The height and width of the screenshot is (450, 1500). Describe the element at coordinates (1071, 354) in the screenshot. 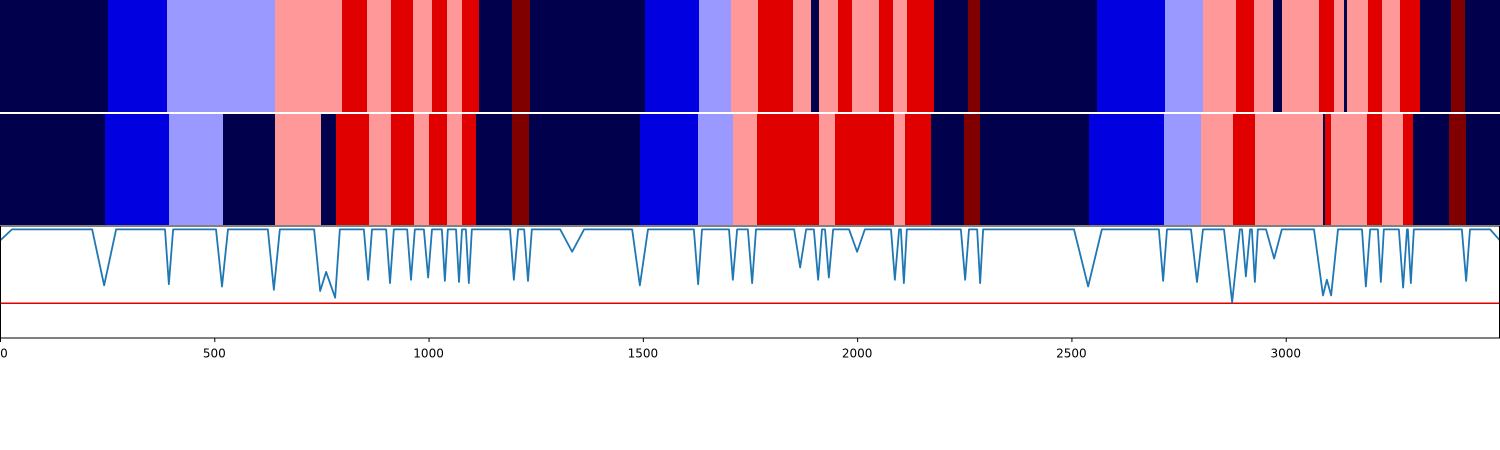

I see `x-tick-label: 2500` at that location.